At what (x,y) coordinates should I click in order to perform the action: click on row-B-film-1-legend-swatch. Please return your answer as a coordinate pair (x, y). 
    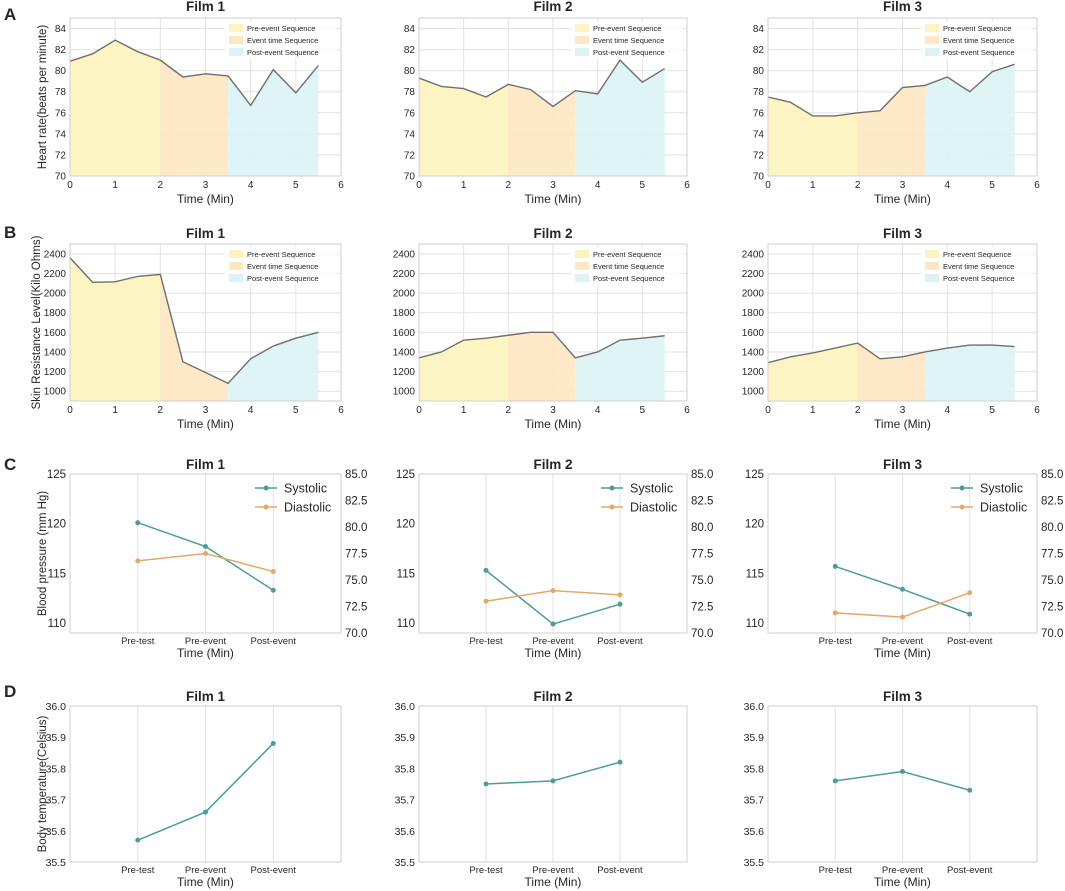
    Looking at the image, I should click on (236, 278).